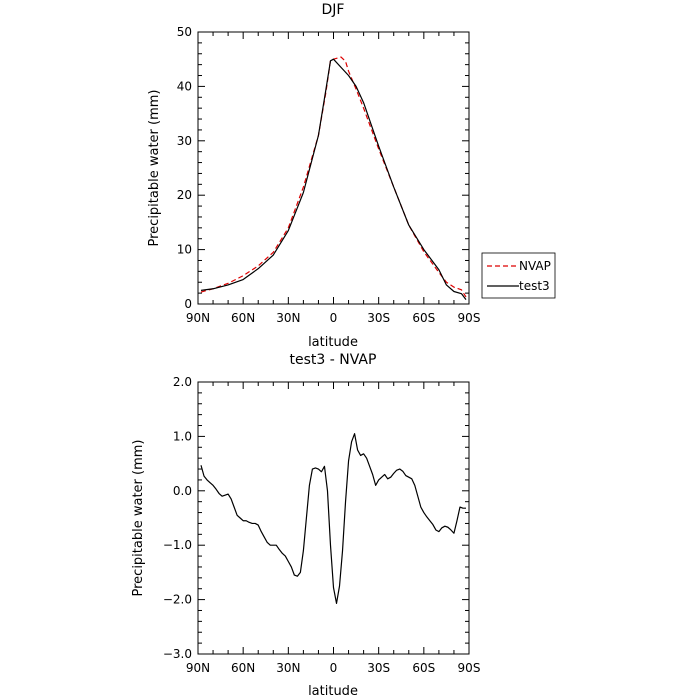  Describe the element at coordinates (184, 250) in the screenshot. I see `top-ytick-label: 10` at that location.